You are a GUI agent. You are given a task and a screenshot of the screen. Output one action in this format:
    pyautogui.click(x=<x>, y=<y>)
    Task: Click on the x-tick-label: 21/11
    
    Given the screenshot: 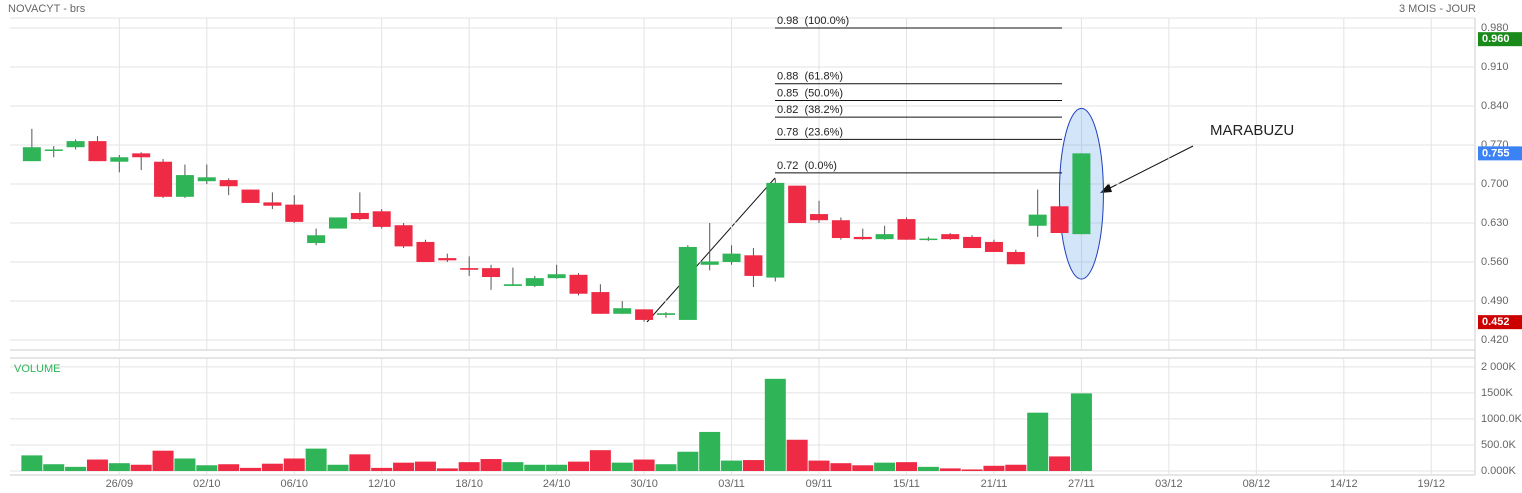 What is the action you would take?
    pyautogui.click(x=994, y=484)
    